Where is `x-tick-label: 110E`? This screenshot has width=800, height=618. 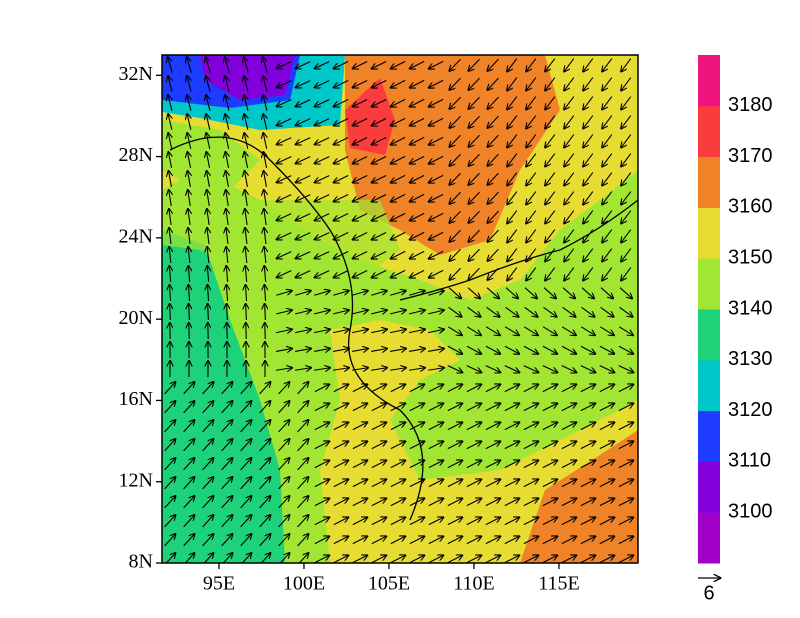
x-tick-label: 110E is located at coordinates (473, 584).